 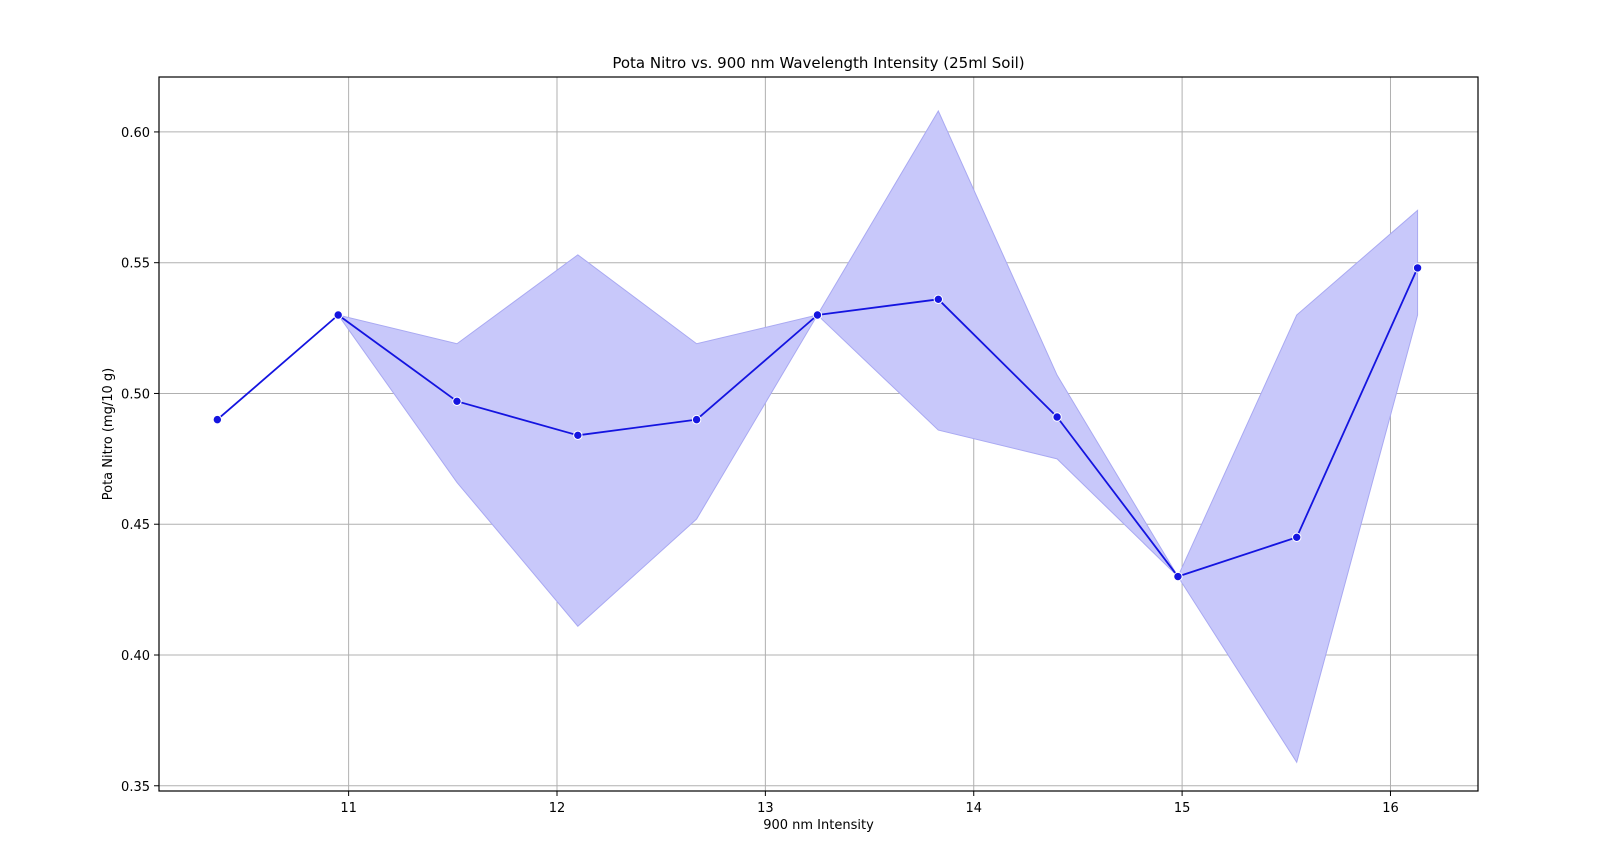 What do you see at coordinates (1390, 808) in the screenshot?
I see `x-tick-label: 16` at bounding box center [1390, 808].